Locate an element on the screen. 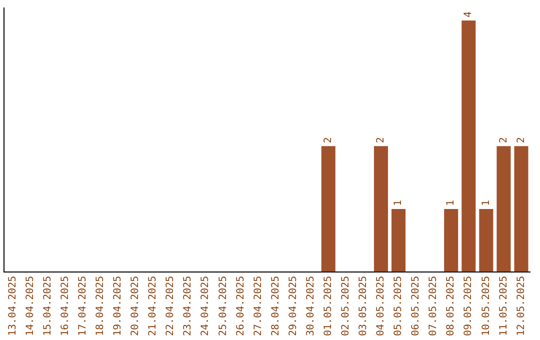 Image resolution: width=540 pixels, height=340 pixels. x-tick-label: 17.04.2025 is located at coordinates (82, 306).